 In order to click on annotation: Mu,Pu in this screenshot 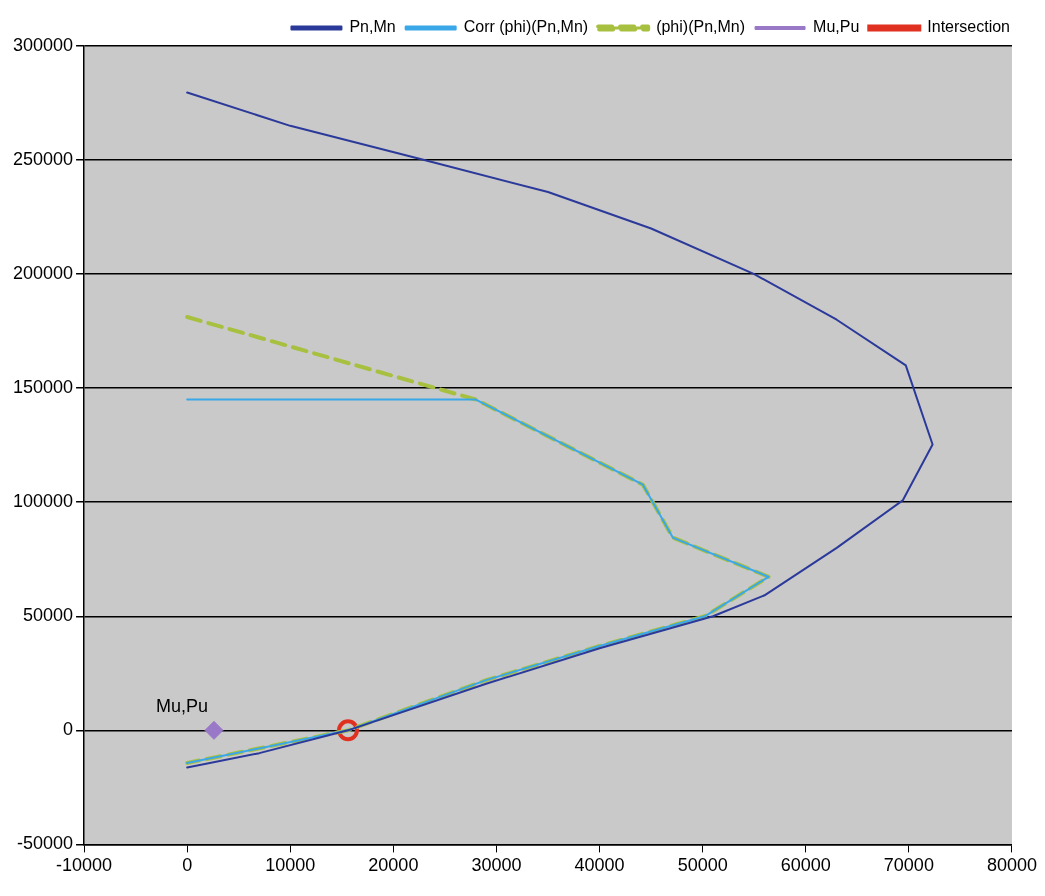, I will do `click(181, 706)`.